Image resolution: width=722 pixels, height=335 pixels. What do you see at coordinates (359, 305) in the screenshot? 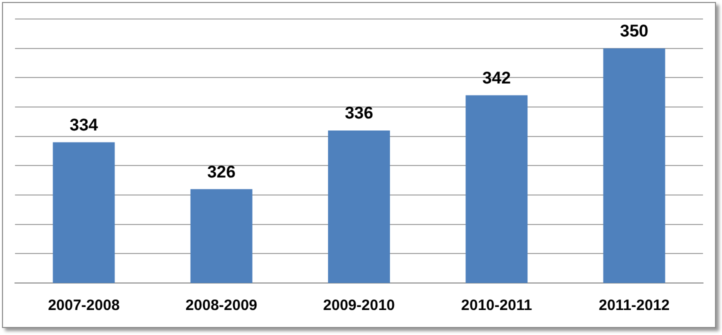
I see `x-tick-label: 2009-2010` at bounding box center [359, 305].